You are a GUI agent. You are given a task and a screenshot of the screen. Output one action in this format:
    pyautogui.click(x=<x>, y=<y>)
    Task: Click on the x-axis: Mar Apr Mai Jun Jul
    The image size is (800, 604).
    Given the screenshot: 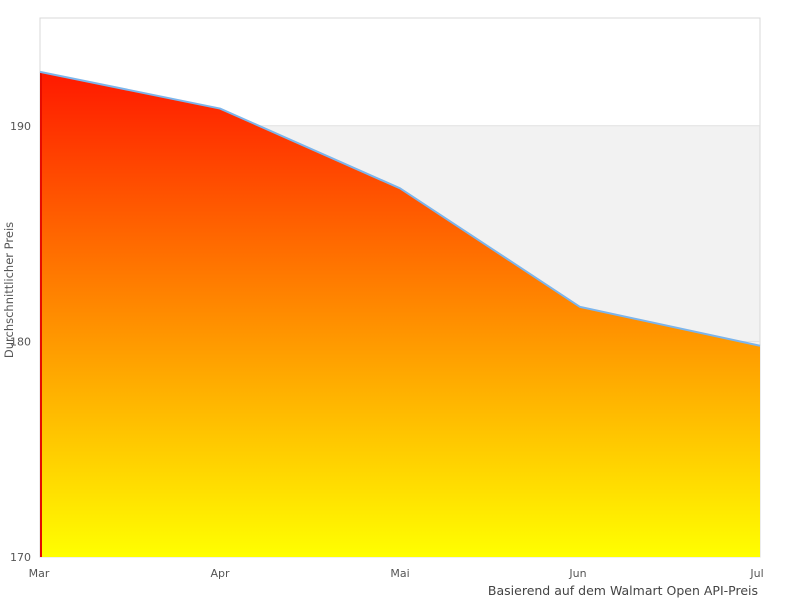 What is the action you would take?
    pyautogui.click(x=396, y=573)
    